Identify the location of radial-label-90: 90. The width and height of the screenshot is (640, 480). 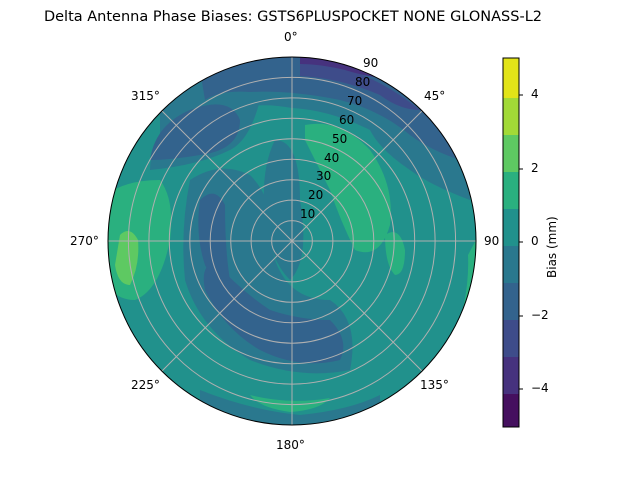
(371, 63).